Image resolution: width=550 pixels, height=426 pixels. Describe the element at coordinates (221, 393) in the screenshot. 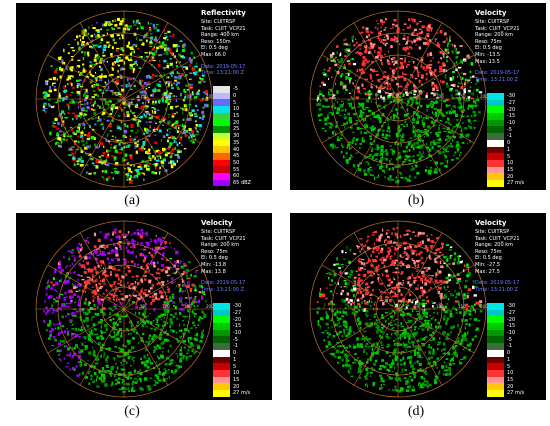

I see `legend-swatch` at that location.